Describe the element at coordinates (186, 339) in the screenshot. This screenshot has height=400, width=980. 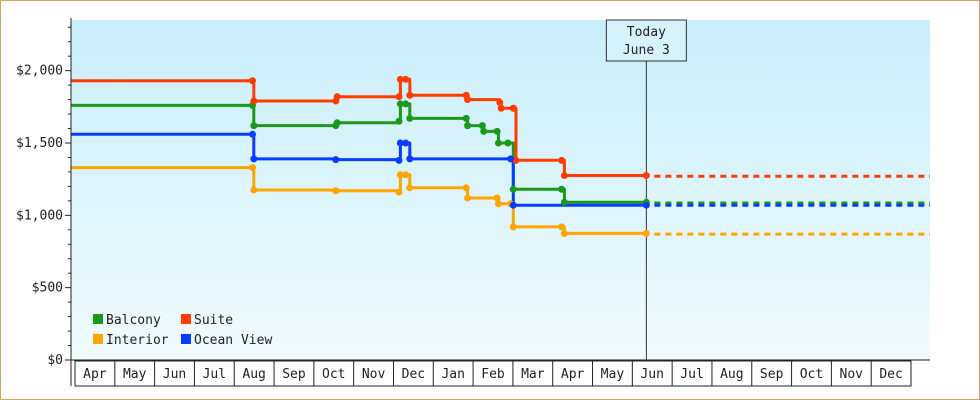
I see `legend-swatch-ocean-view` at that location.